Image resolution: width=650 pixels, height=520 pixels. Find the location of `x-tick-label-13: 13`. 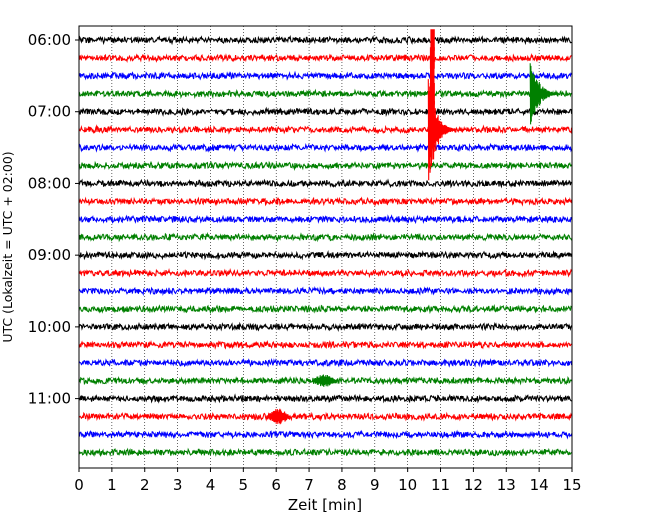

x-tick-label-13: 13 is located at coordinates (506, 485).